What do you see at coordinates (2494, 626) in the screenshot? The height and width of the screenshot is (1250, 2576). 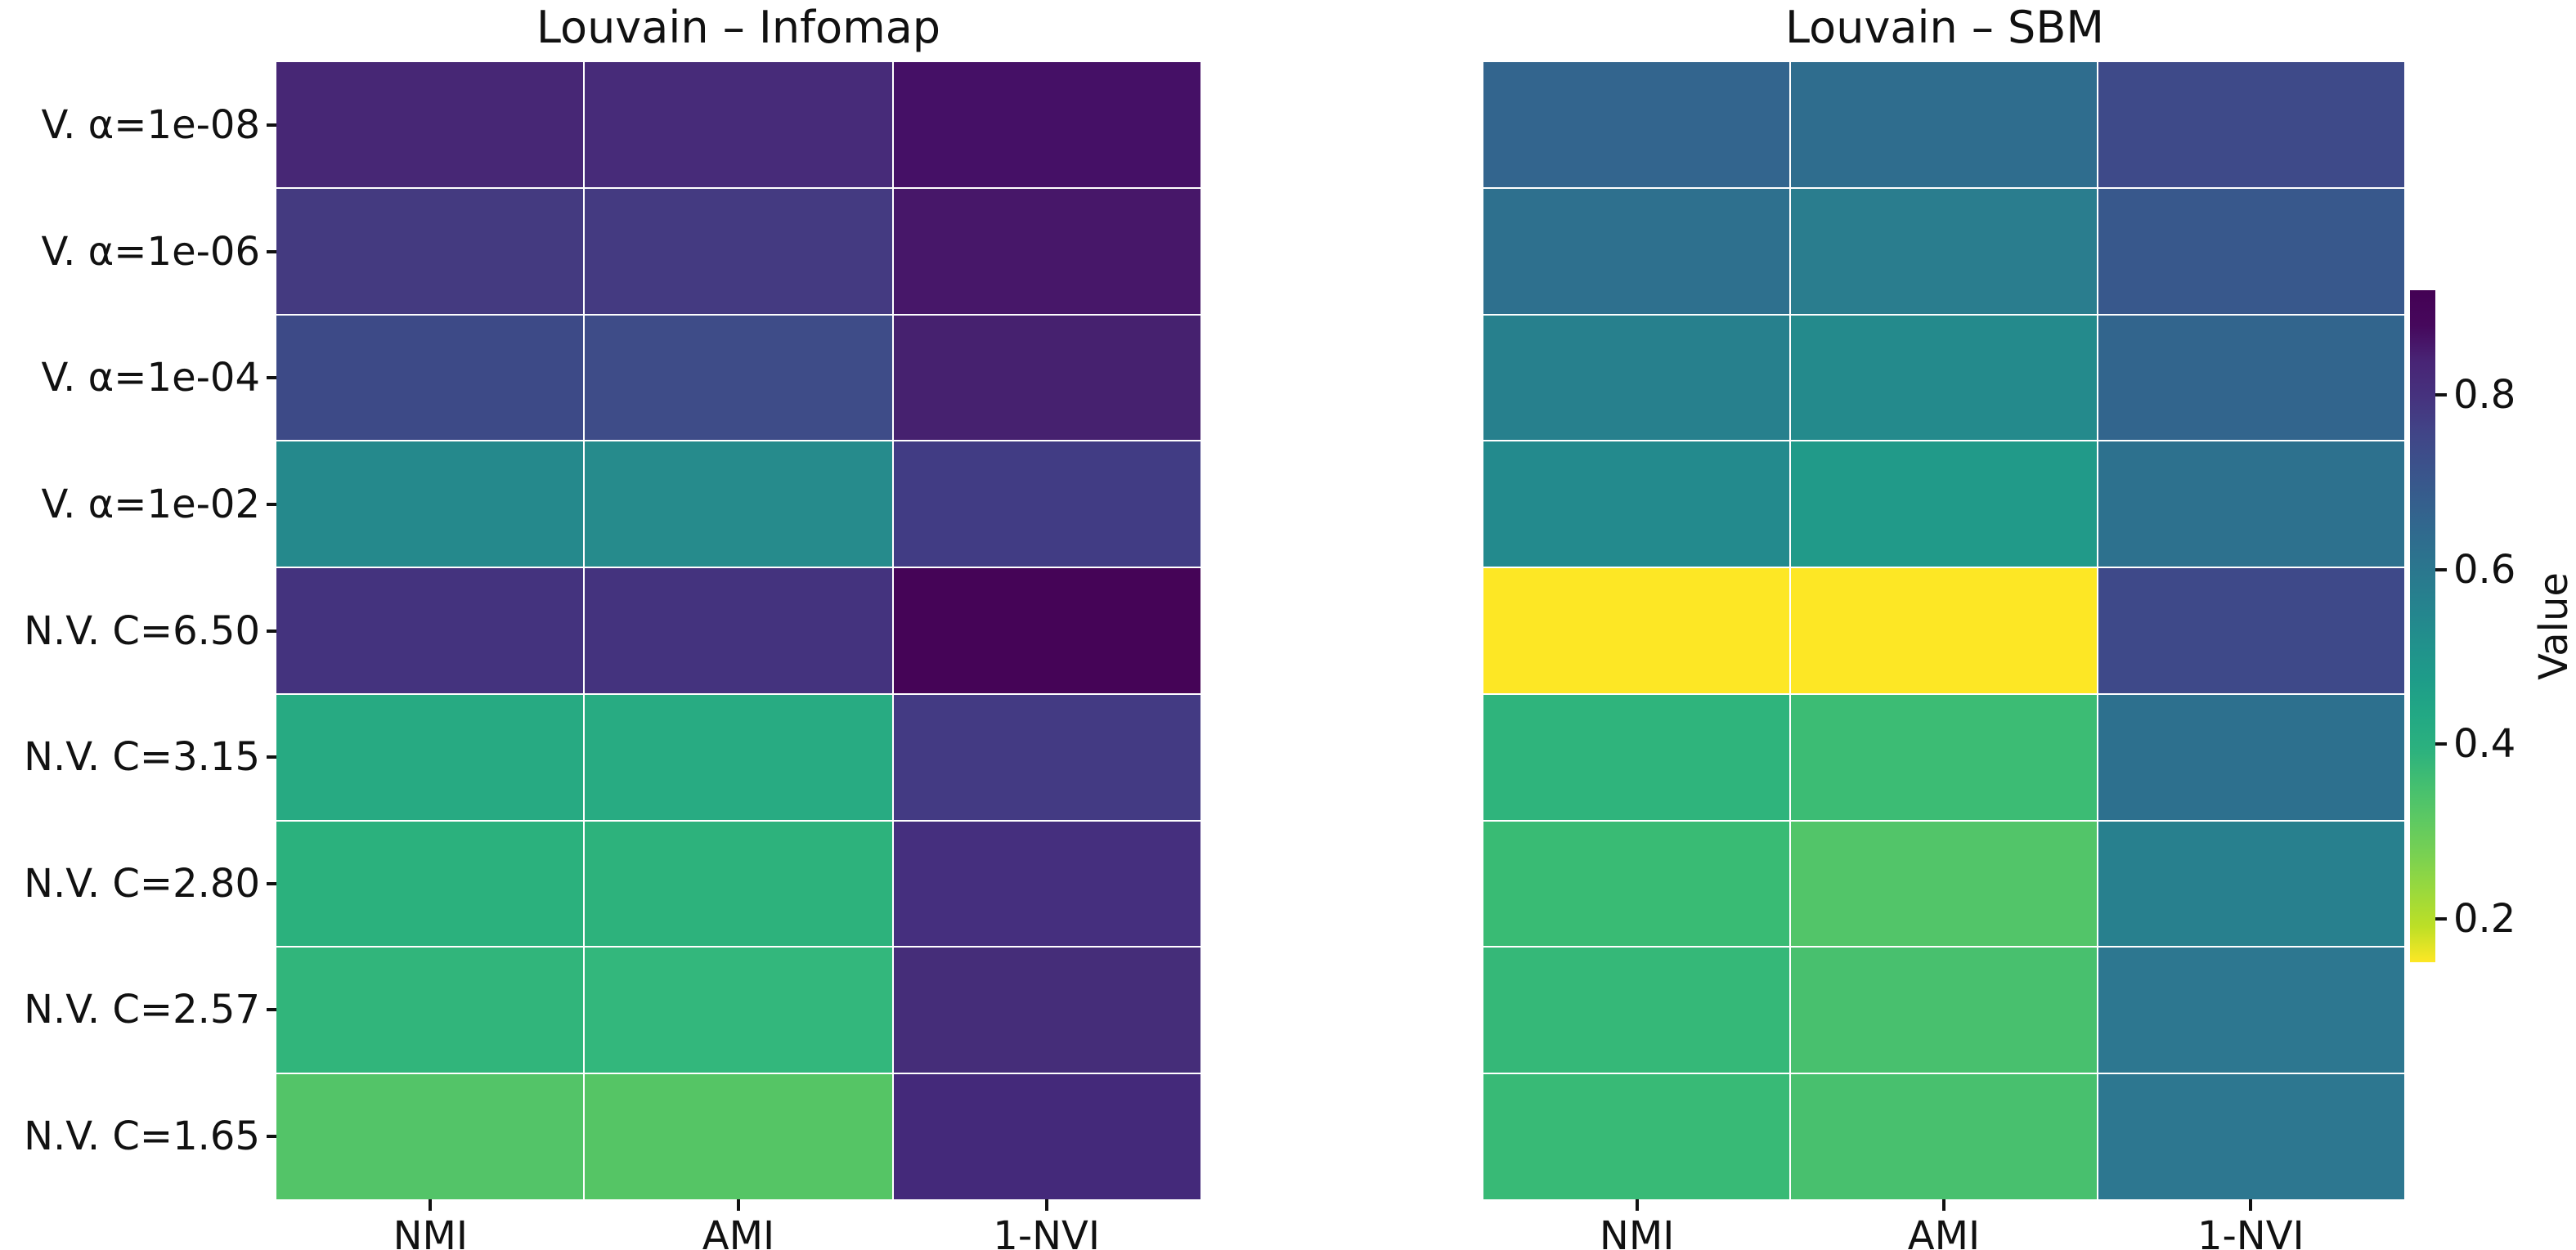 I see `colorbar-tick-labels: 0.8 0.6 0.4 0.2` at bounding box center [2494, 626].